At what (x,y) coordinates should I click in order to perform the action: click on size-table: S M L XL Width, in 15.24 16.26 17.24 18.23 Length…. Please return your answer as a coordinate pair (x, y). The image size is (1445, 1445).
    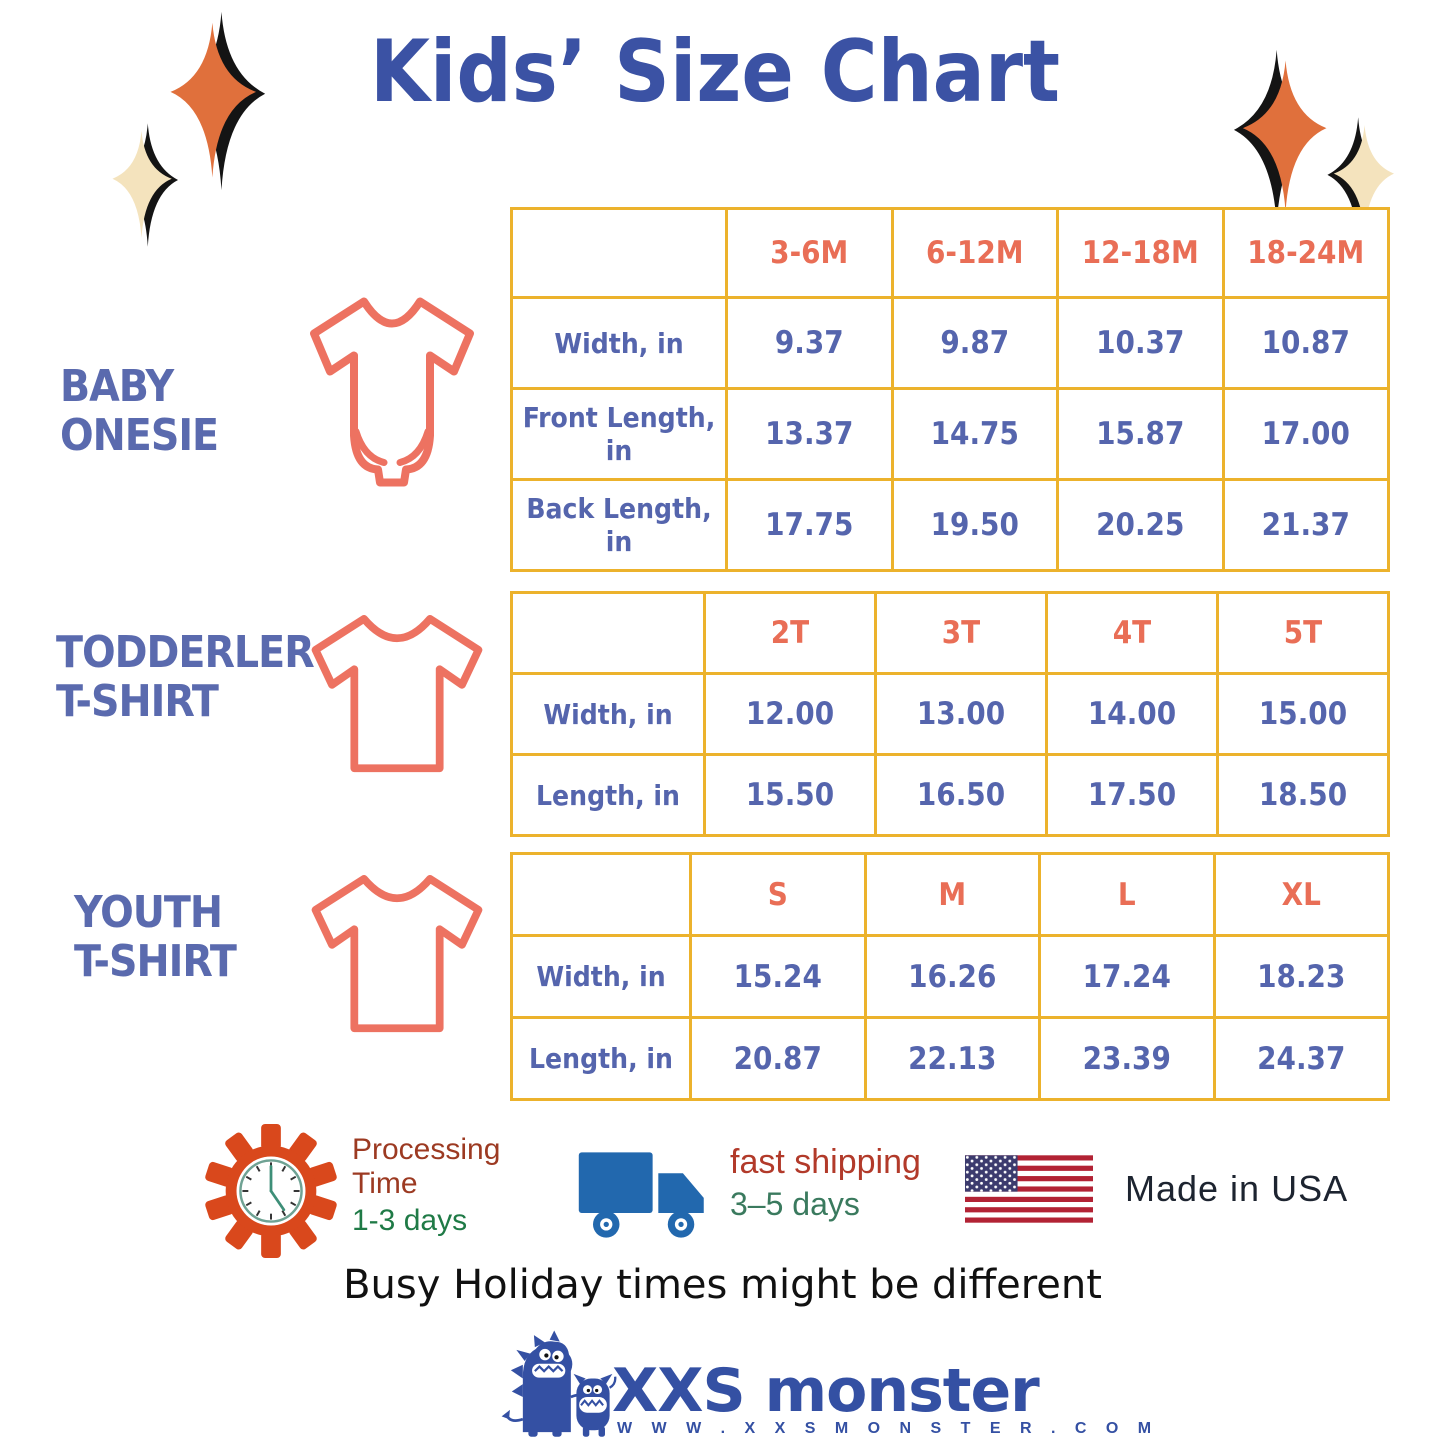
    Looking at the image, I should click on (950, 976).